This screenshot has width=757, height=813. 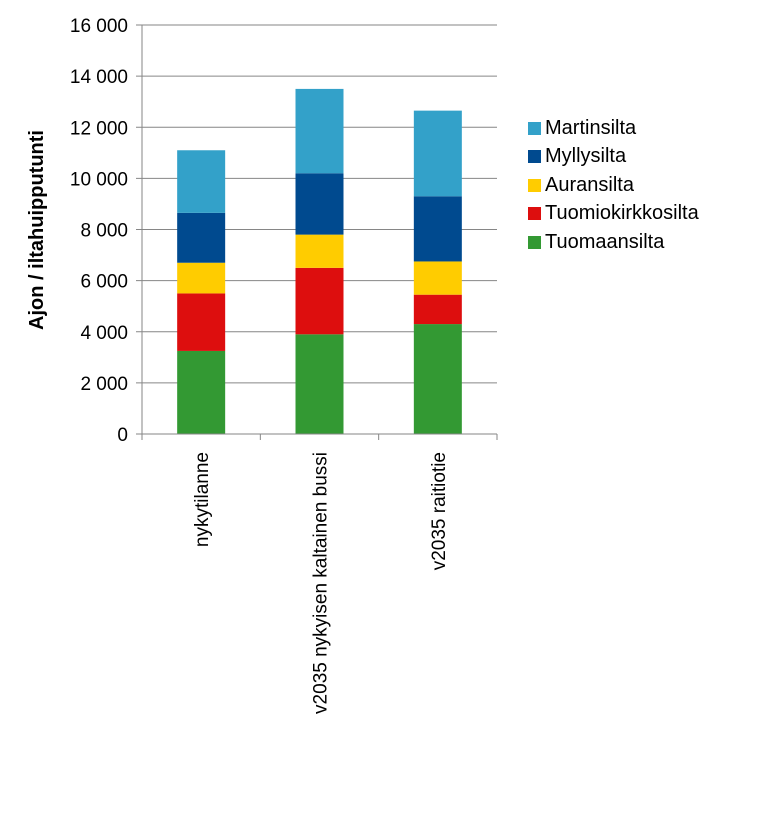 I want to click on legend-item: Tuomaansilta, so click(x=613, y=242).